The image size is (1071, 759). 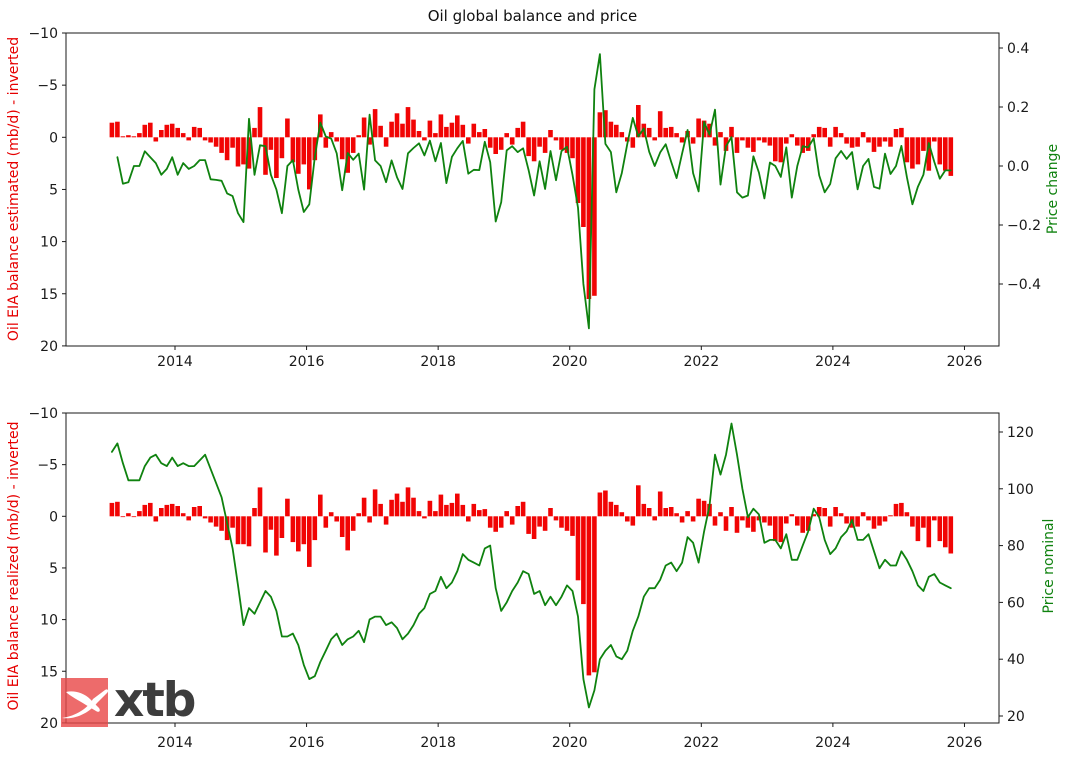 I want to click on xtb-logo: xtb, so click(x=128, y=700).